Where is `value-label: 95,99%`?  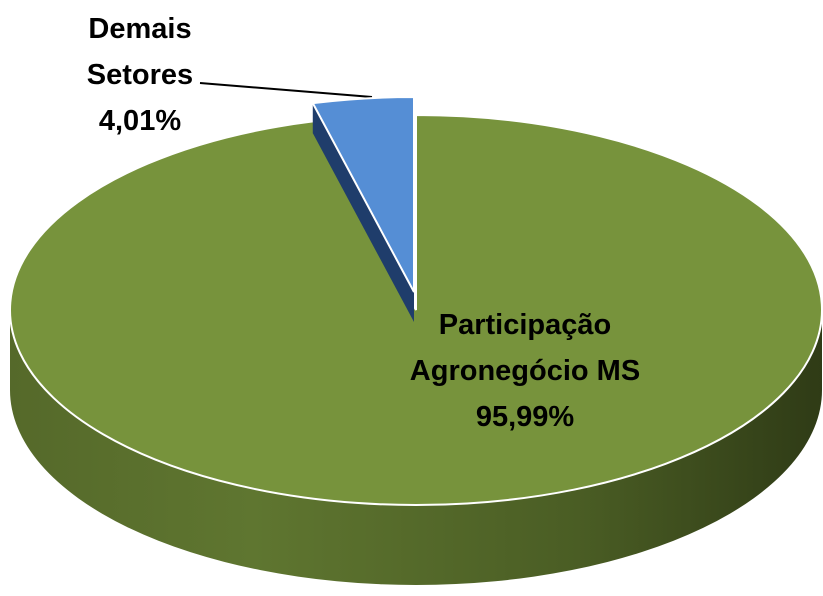 value-label: 95,99% is located at coordinates (525, 417).